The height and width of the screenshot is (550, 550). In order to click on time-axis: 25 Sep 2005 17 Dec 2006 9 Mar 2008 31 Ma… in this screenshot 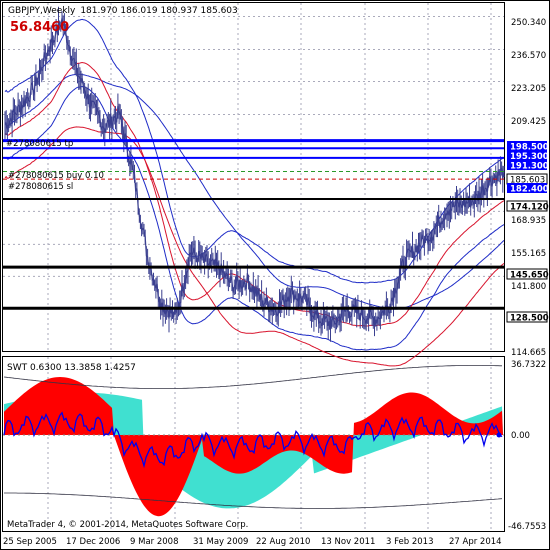, I will do `click(252, 542)`.